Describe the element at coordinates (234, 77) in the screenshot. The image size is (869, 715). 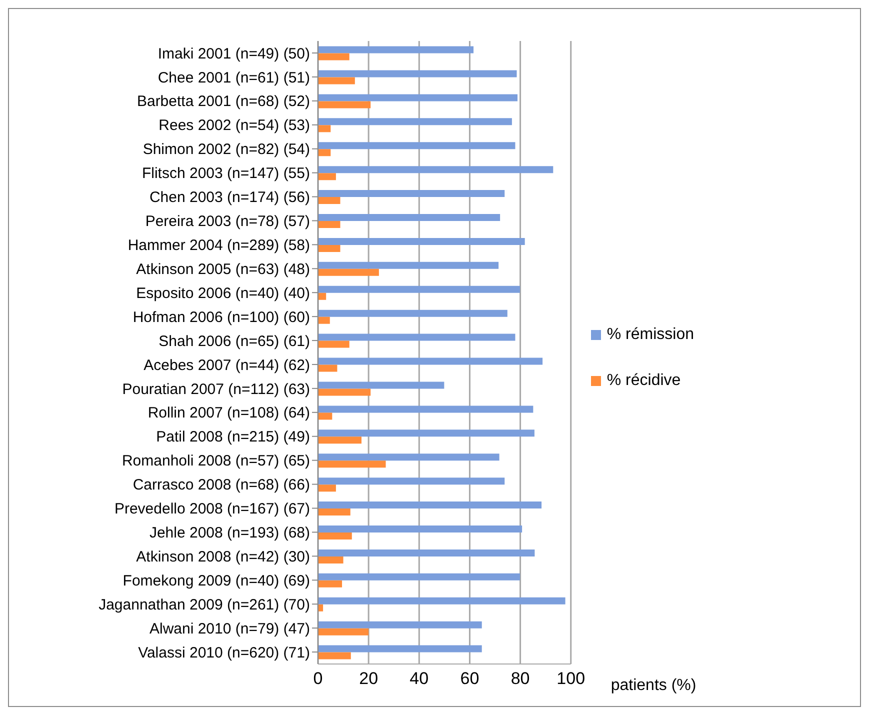
I see `y-tick-label: Chee 2001 (n=61) (51)` at that location.